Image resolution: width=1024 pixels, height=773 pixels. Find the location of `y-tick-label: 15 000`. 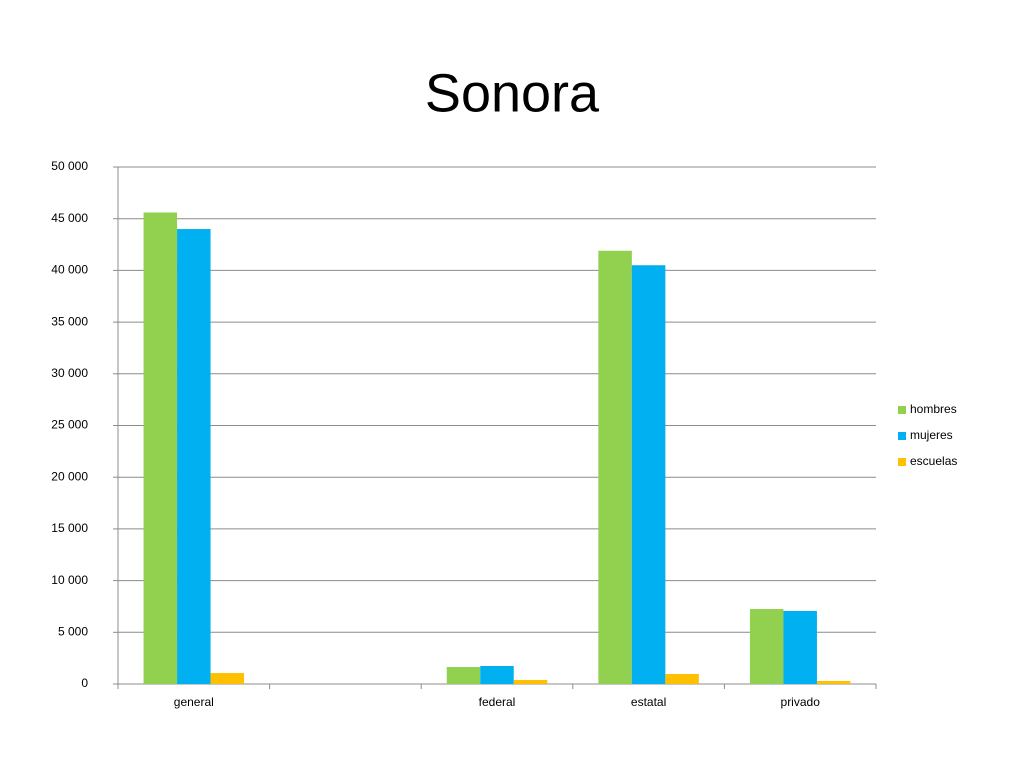

y-tick-label: 15 000 is located at coordinates (69, 528).